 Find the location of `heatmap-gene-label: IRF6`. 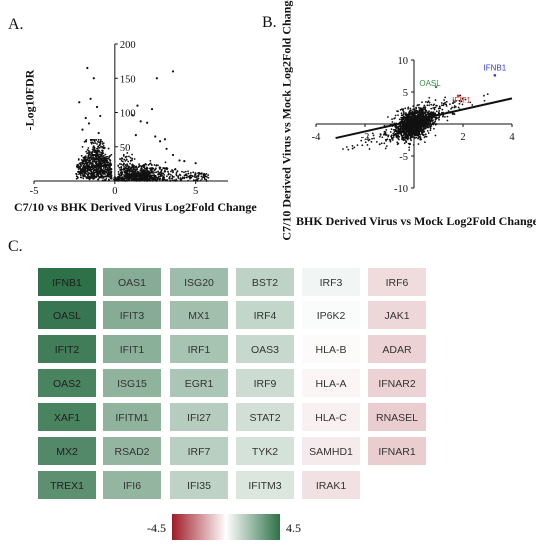

heatmap-gene-label: IRF6 is located at coordinates (397, 283).